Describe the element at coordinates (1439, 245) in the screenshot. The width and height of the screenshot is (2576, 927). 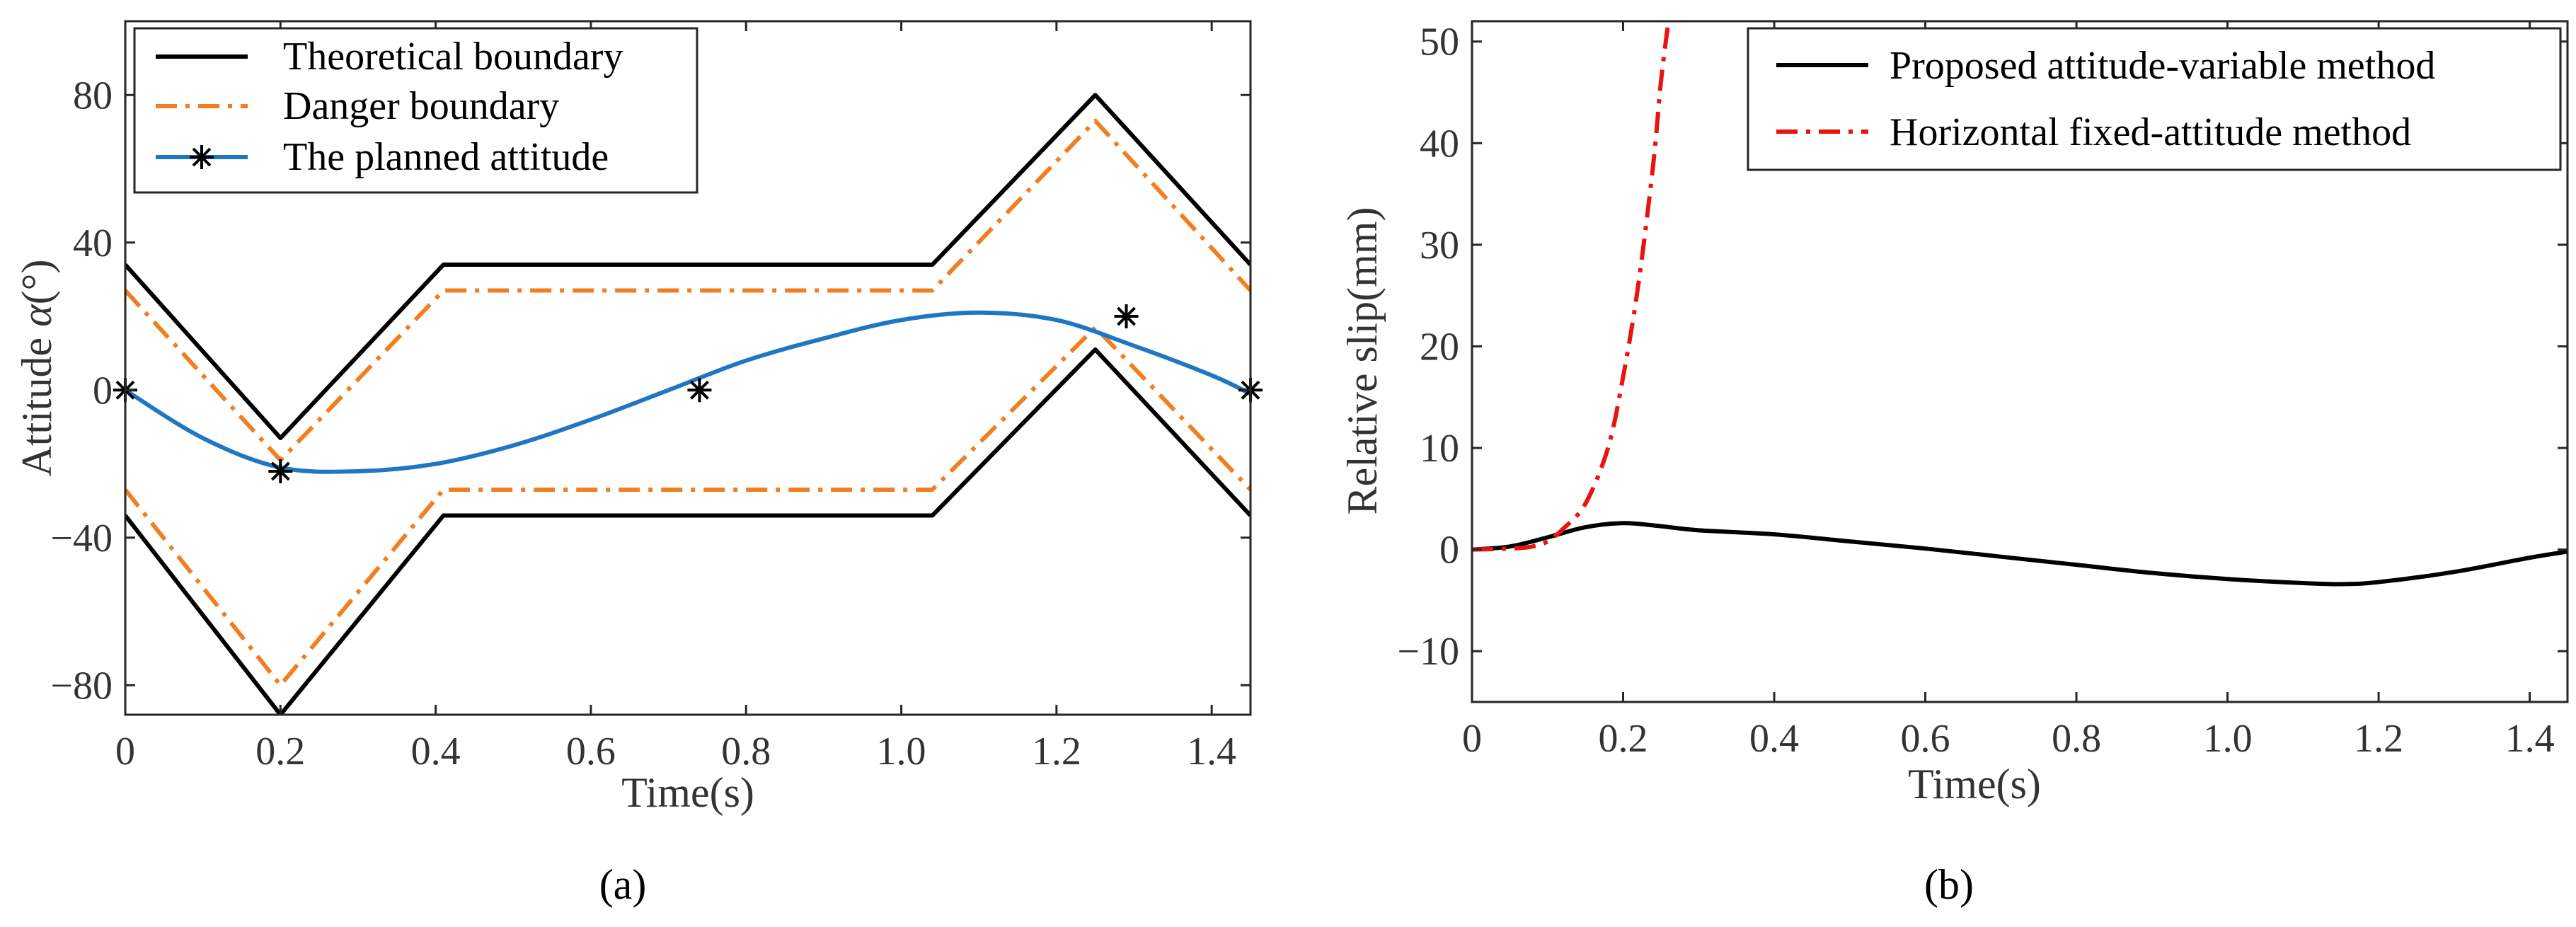
I see `chart-b-y-tick-label: 30` at that location.